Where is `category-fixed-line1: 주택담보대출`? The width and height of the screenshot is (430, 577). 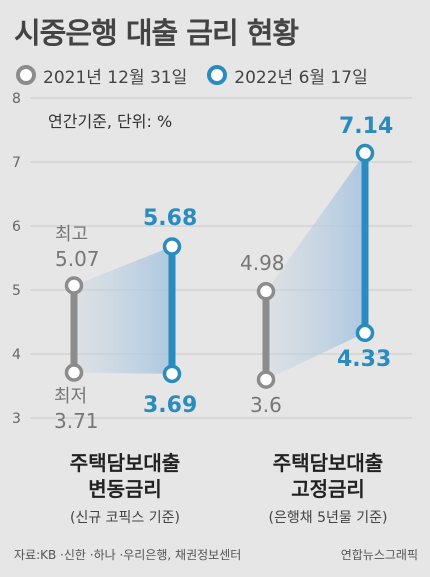 category-fixed-line1: 주택담보대출 is located at coordinates (328, 463).